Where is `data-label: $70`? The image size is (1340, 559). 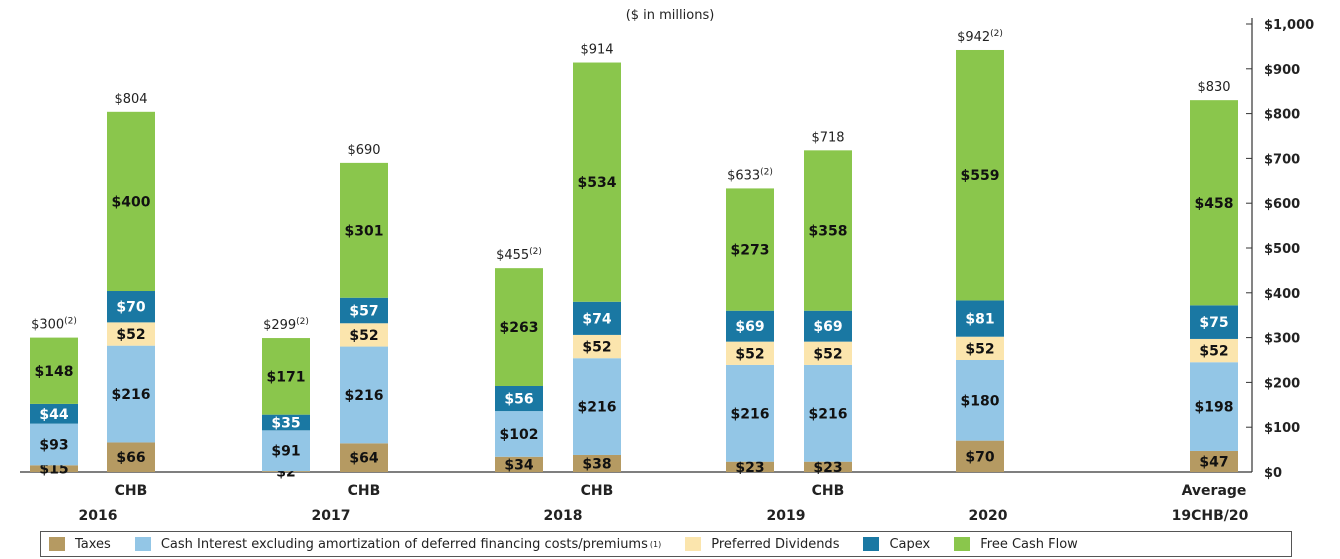
data-label: $70 is located at coordinates (130, 308).